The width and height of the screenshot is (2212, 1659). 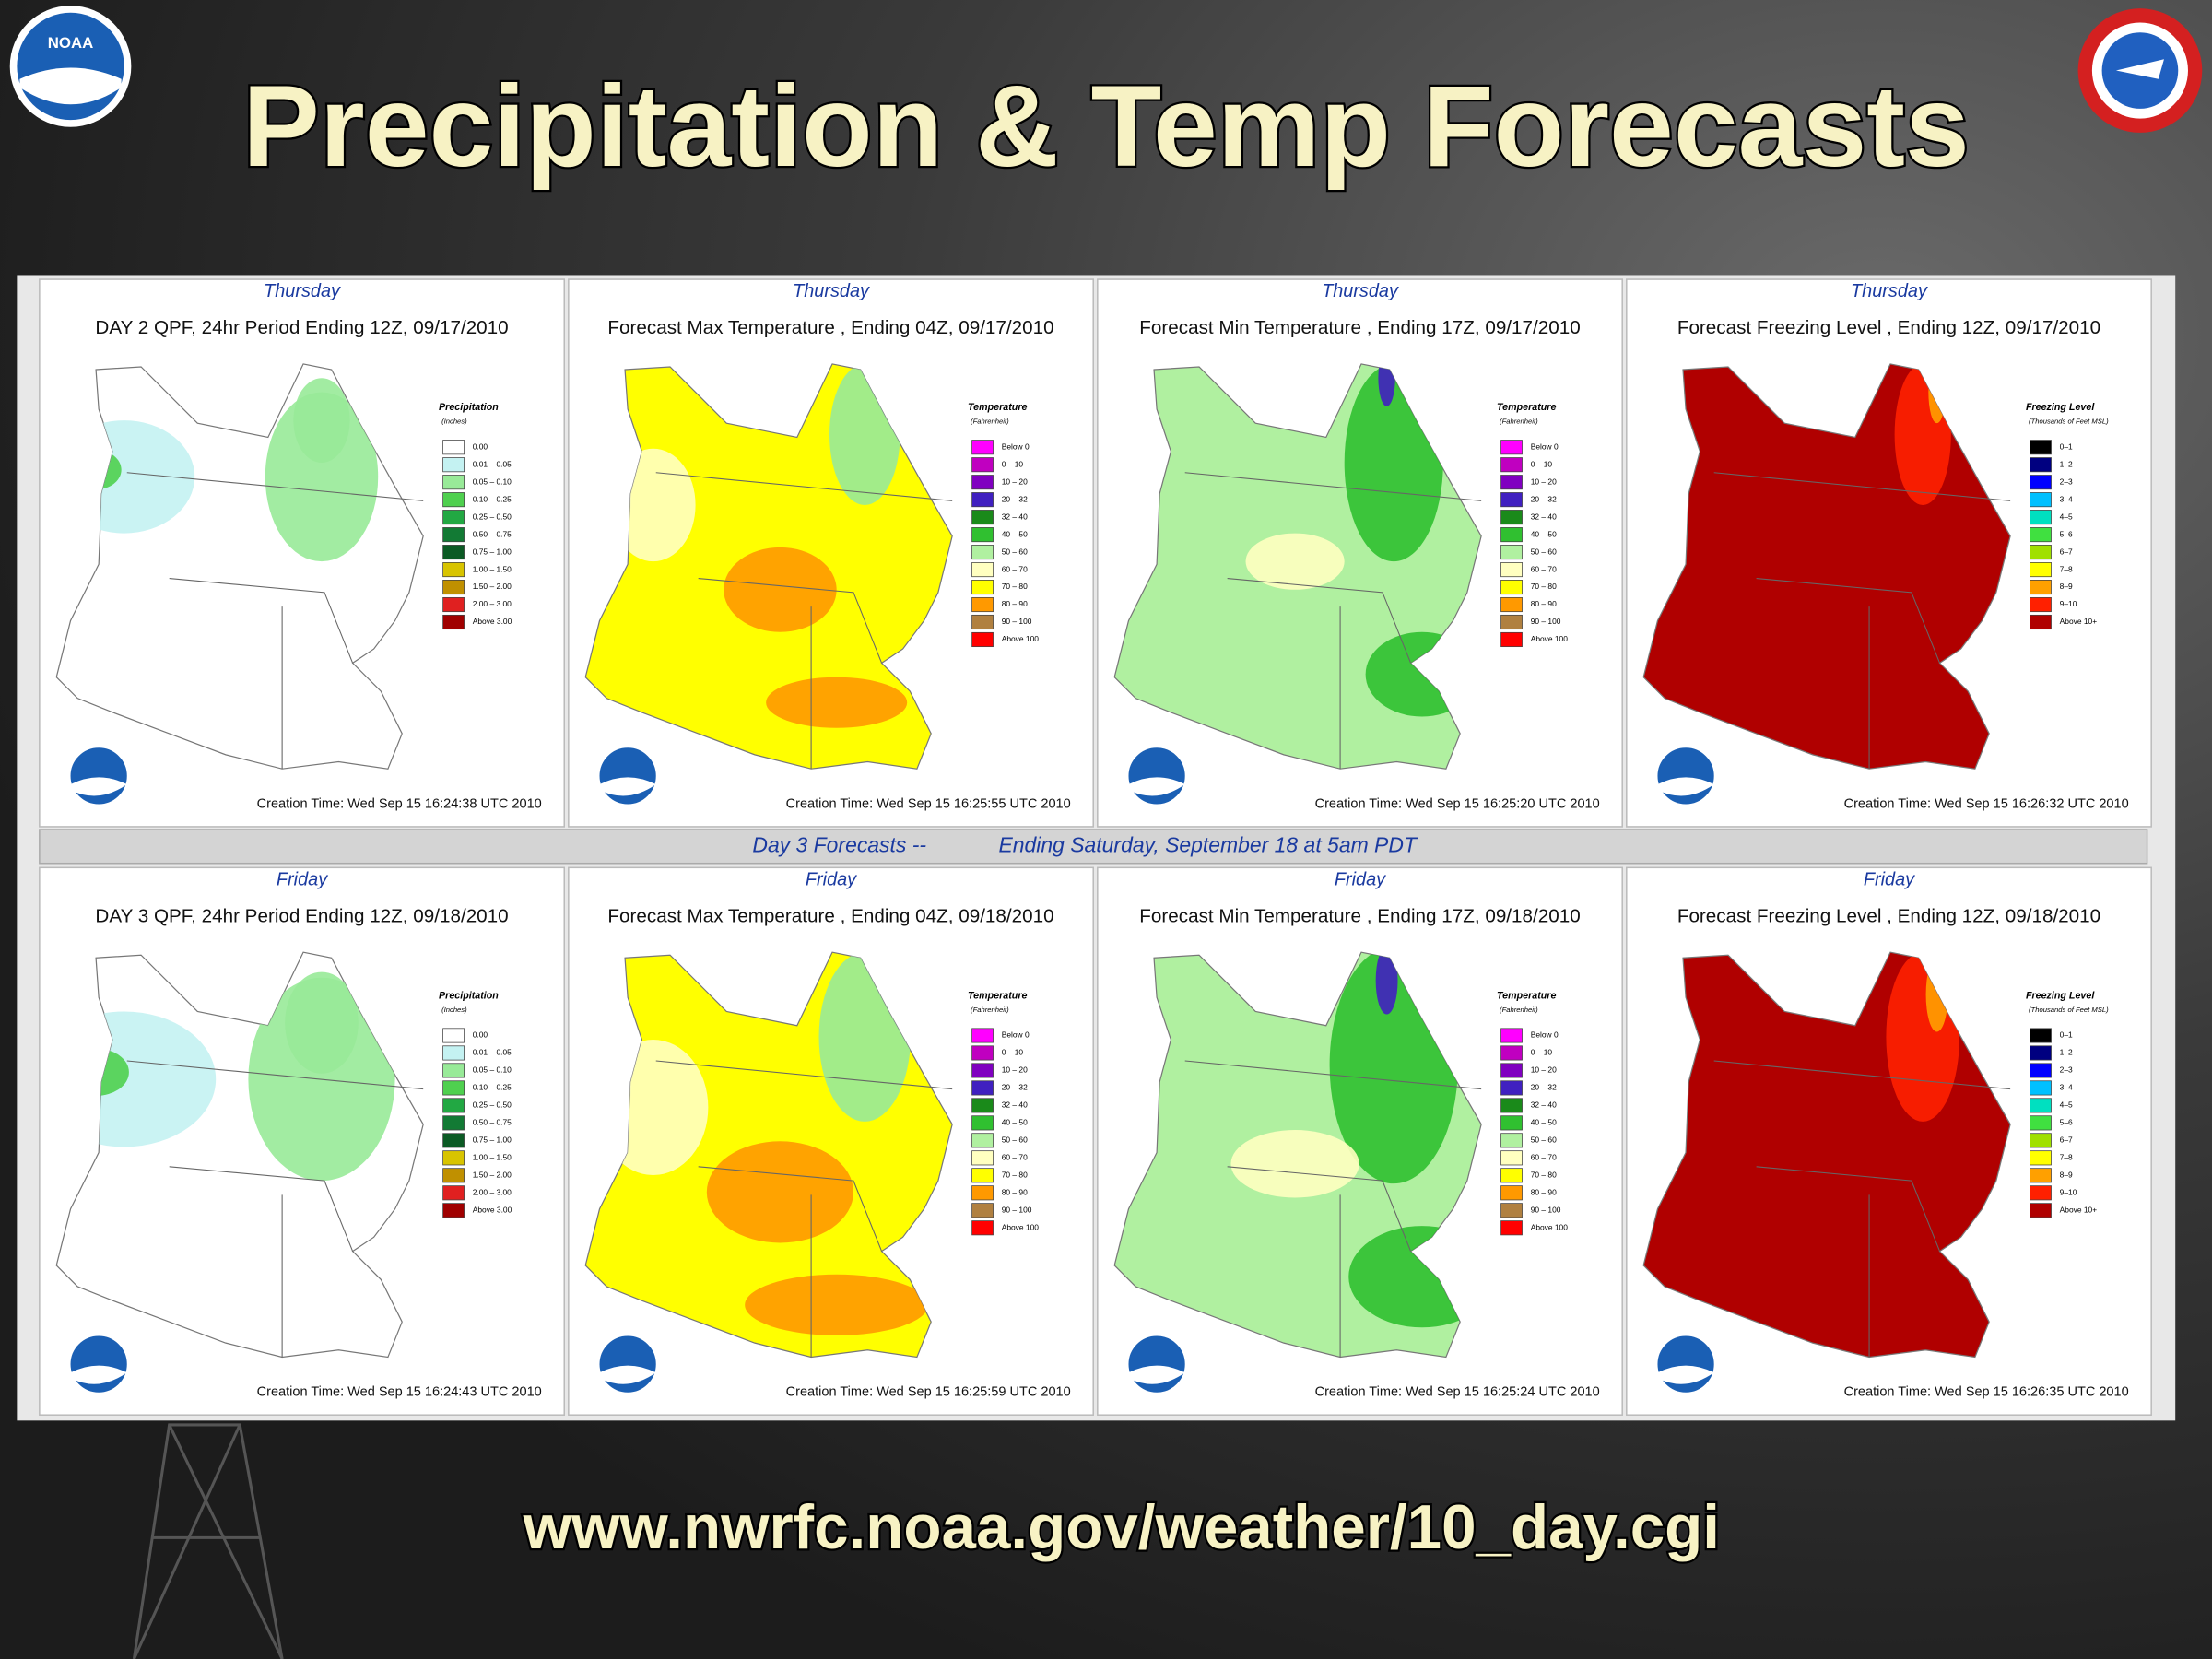 What do you see at coordinates (492, 1157) in the screenshot?
I see `legend-label: 1.00 – 1.50` at bounding box center [492, 1157].